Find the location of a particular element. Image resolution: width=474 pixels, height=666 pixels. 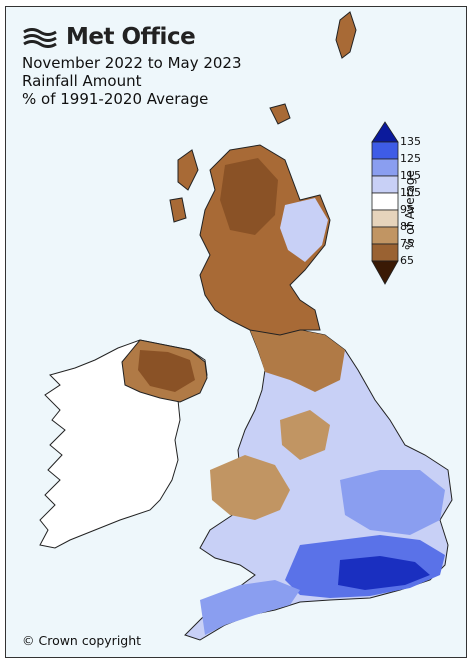

north-england-dry-zone is located at coordinates (297, 361).